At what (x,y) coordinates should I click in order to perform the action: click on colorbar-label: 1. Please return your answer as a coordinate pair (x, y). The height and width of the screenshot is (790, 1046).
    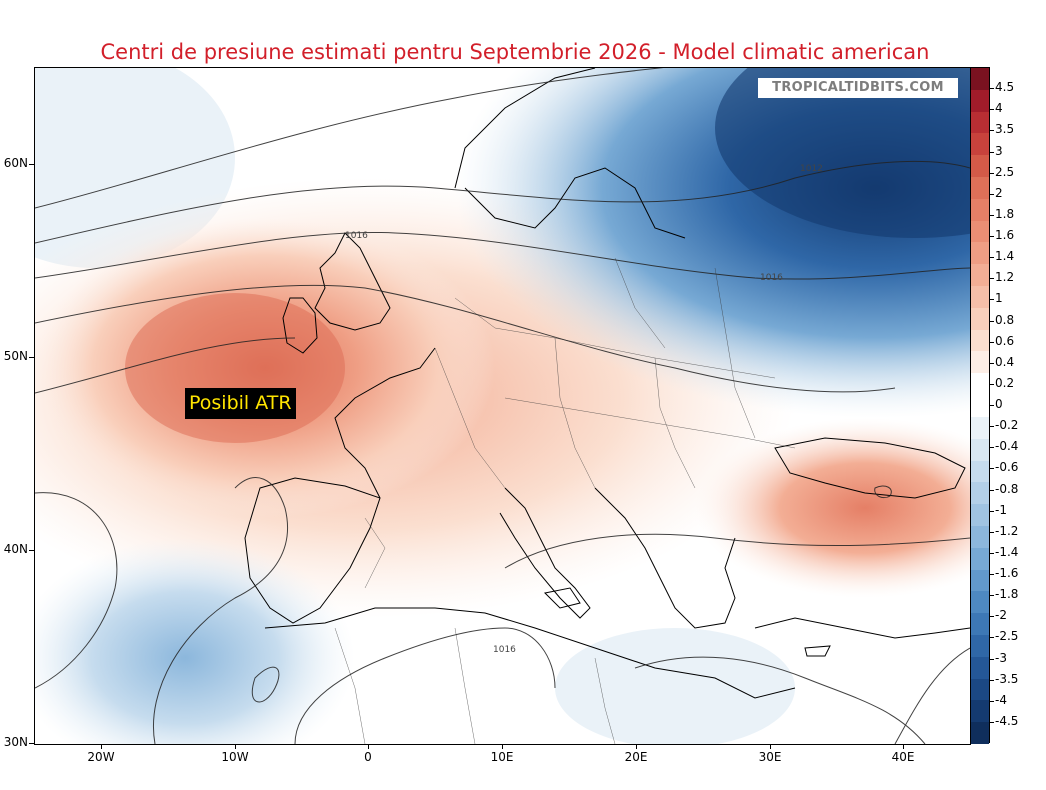
    Looking at the image, I should click on (999, 298).